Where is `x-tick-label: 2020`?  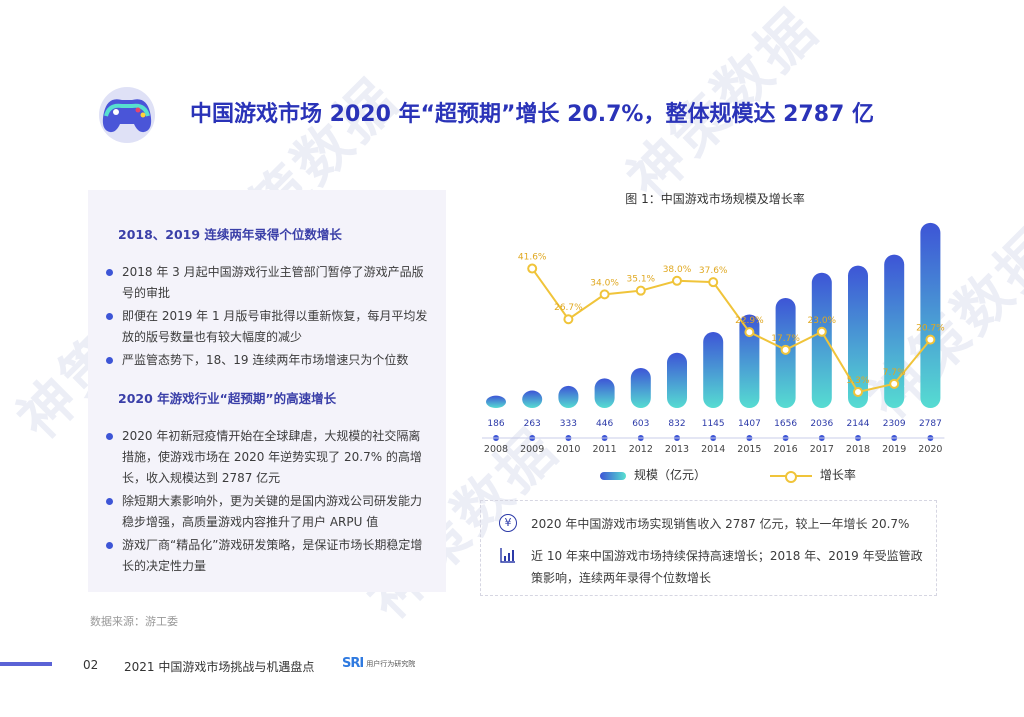 x-tick-label: 2020 is located at coordinates (930, 449).